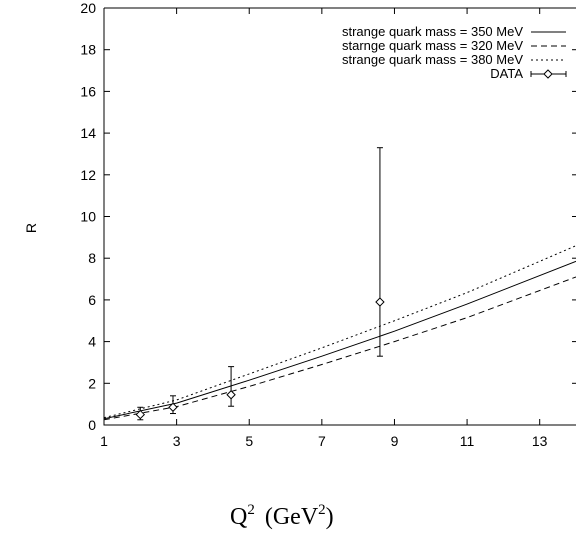 The width and height of the screenshot is (576, 540). What do you see at coordinates (177, 441) in the screenshot?
I see `x-tick-label: 3` at bounding box center [177, 441].